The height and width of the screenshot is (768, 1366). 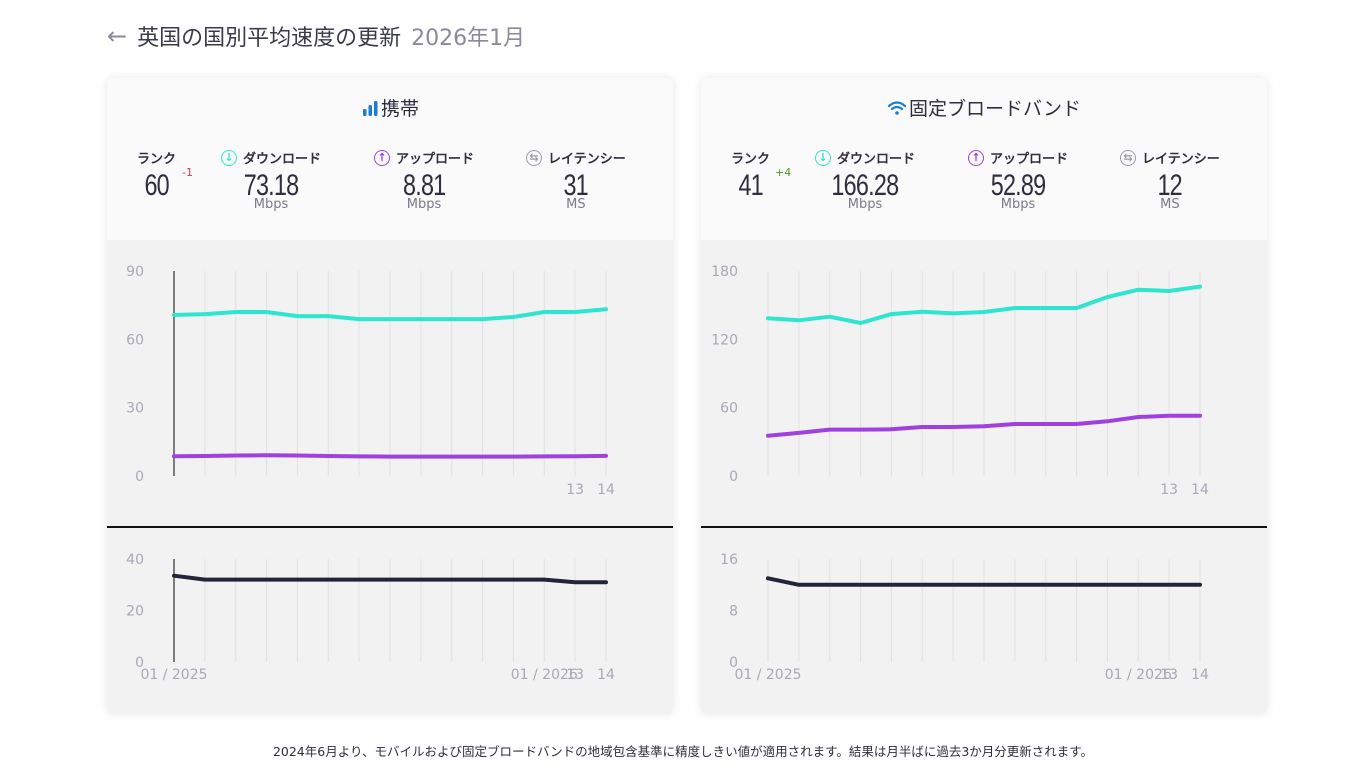 I want to click on y-tick-label: 16, so click(x=729, y=560).